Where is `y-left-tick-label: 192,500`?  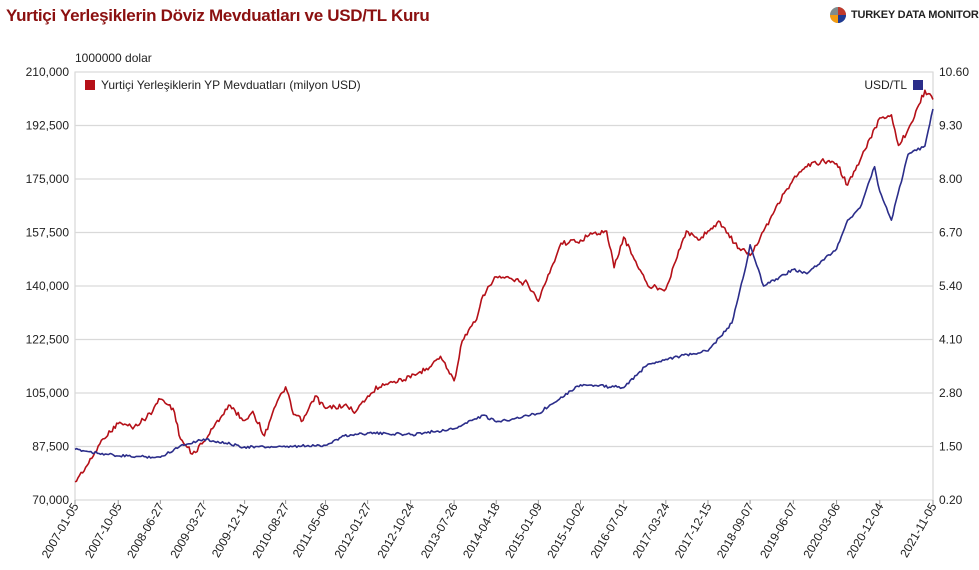
y-left-tick-label: 192,500 is located at coordinates (48, 126).